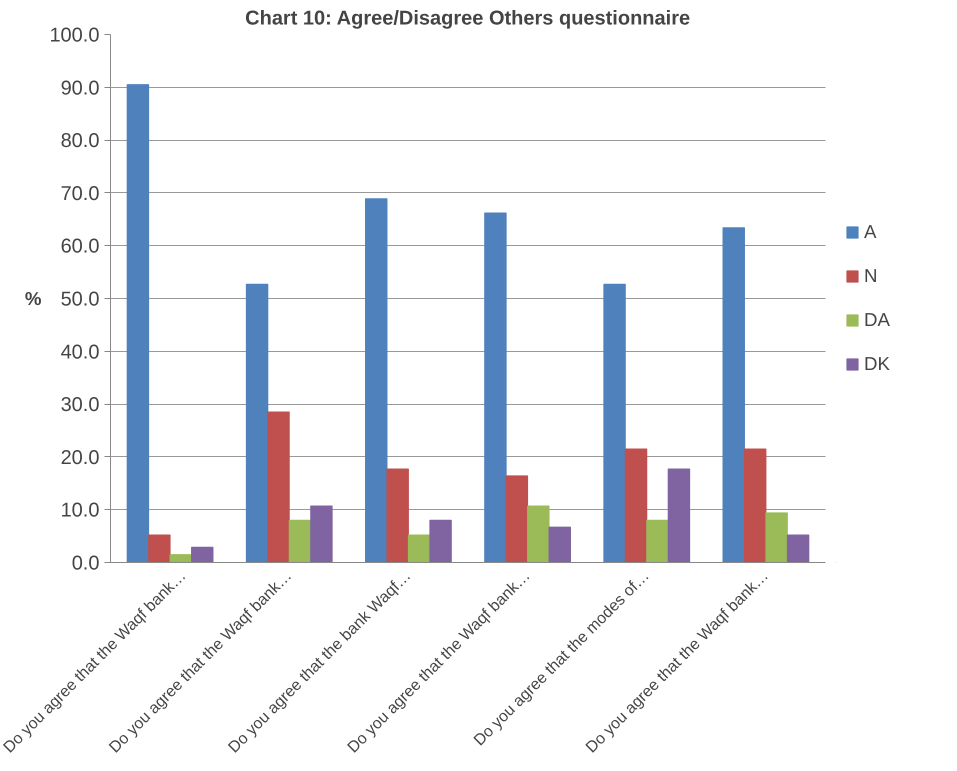 The image size is (957, 771). Describe the element at coordinates (871, 232) in the screenshot. I see `legend-label: A` at that location.